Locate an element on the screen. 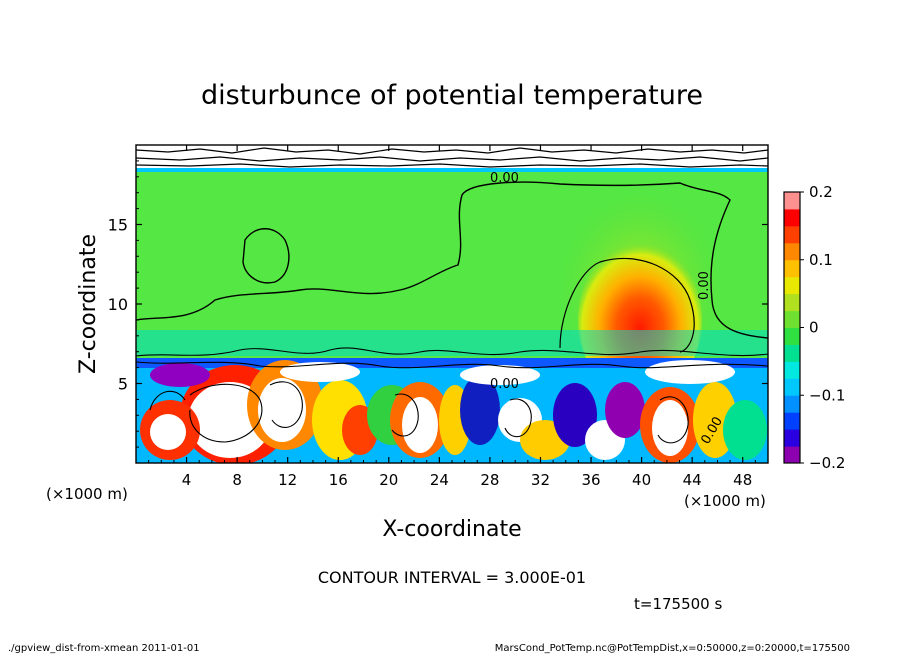  x-tick-label: 16 is located at coordinates (338, 480).